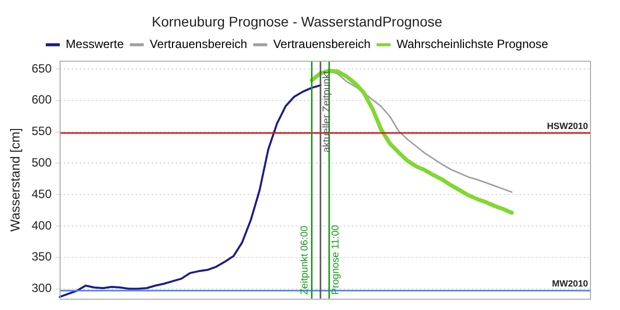 Image resolution: width=620 pixels, height=310 pixels. Describe the element at coordinates (305, 260) in the screenshot. I see `annotation: Zeitpunkt 06:00` at that location.